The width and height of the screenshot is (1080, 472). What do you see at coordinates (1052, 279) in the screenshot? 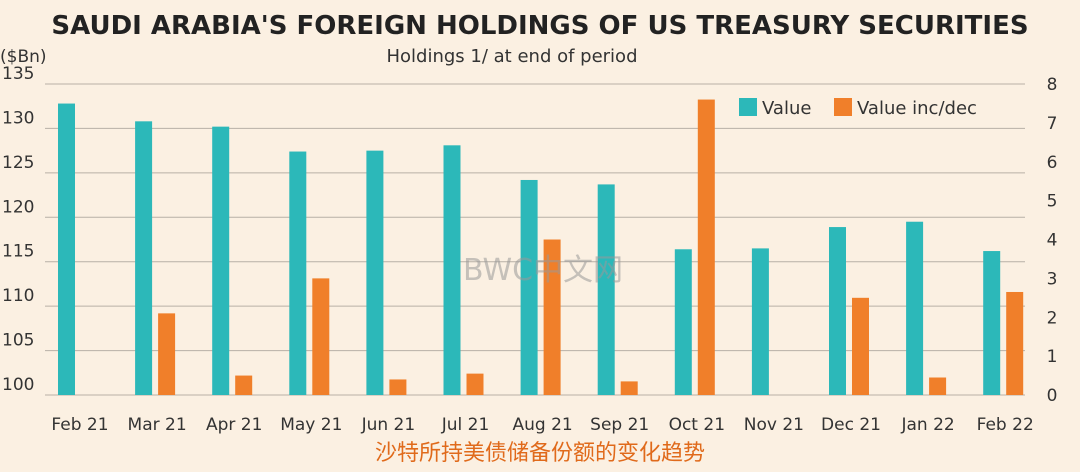
I see `right-tick-label: 3` at bounding box center [1052, 279].